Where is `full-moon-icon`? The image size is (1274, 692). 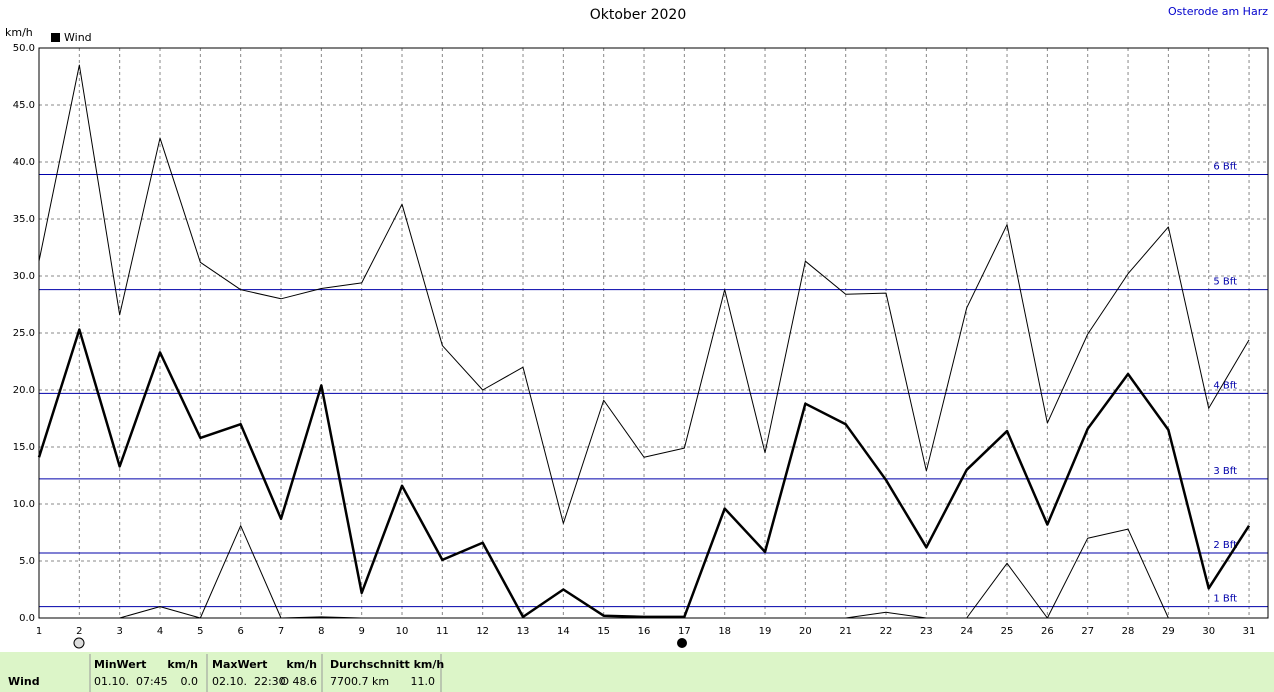
full-moon-icon is located at coordinates (79, 643).